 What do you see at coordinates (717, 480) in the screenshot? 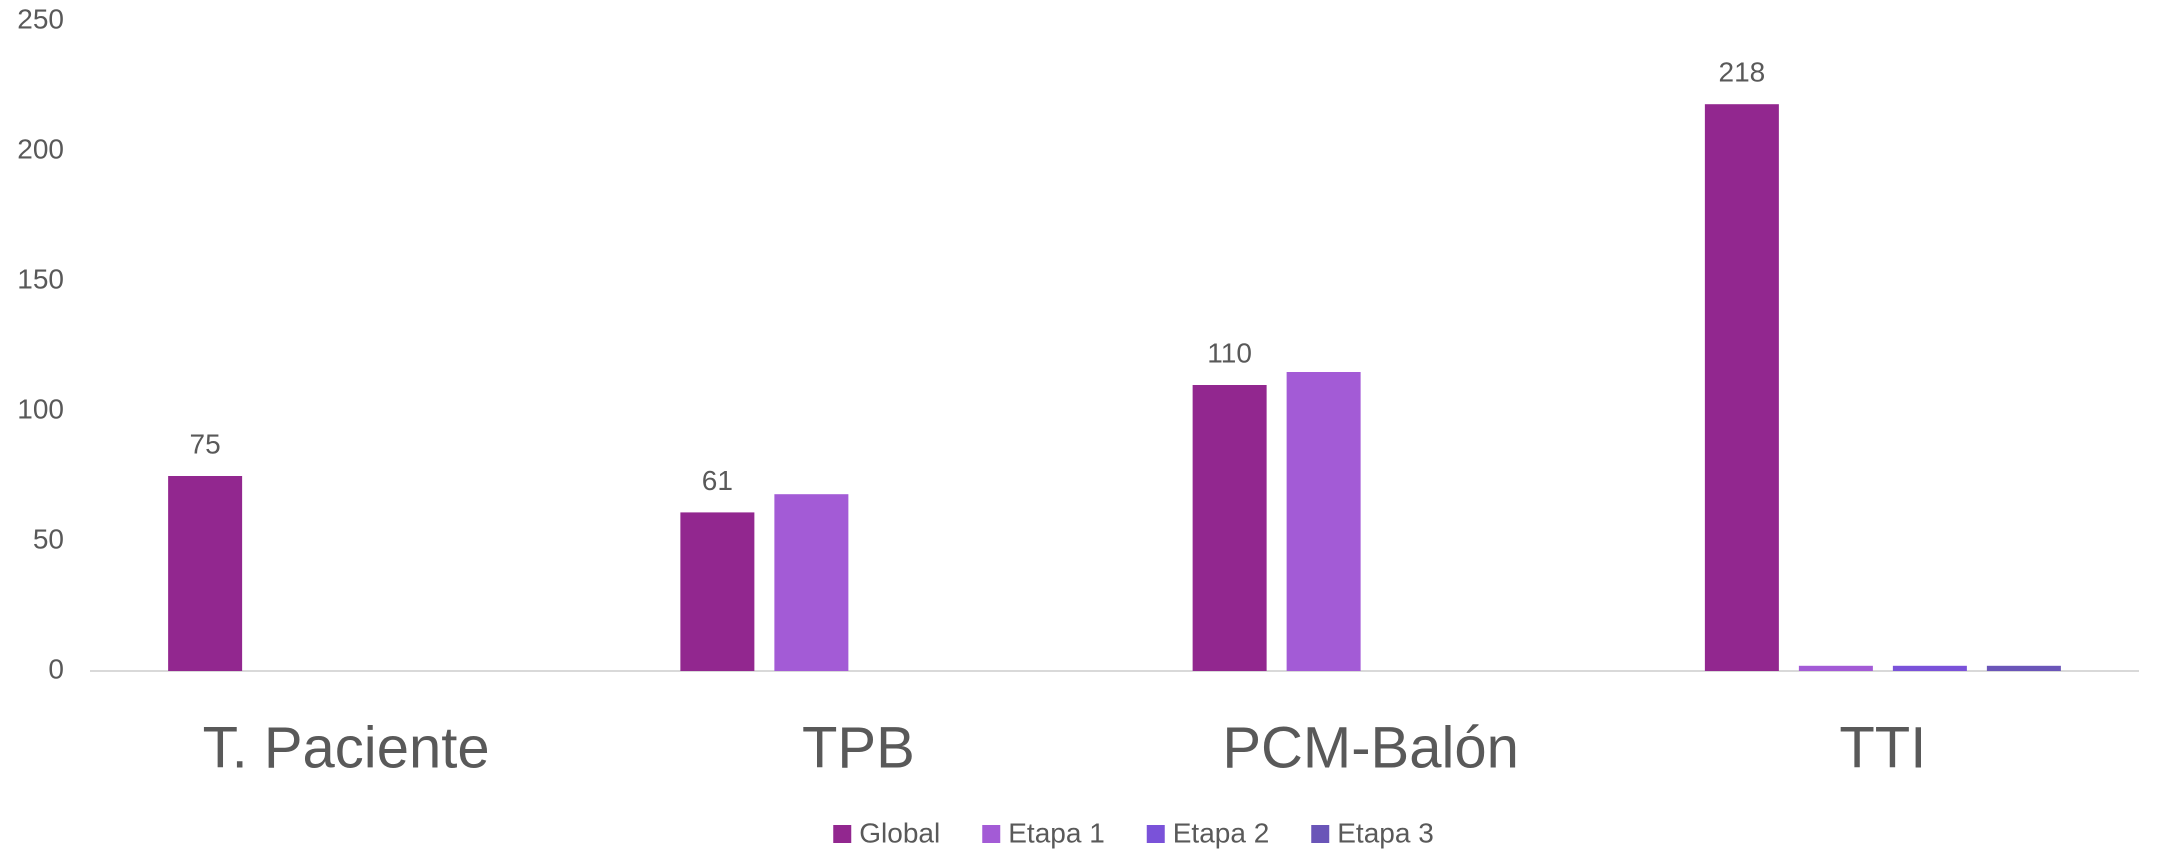
I see `data-label: 61` at bounding box center [717, 480].